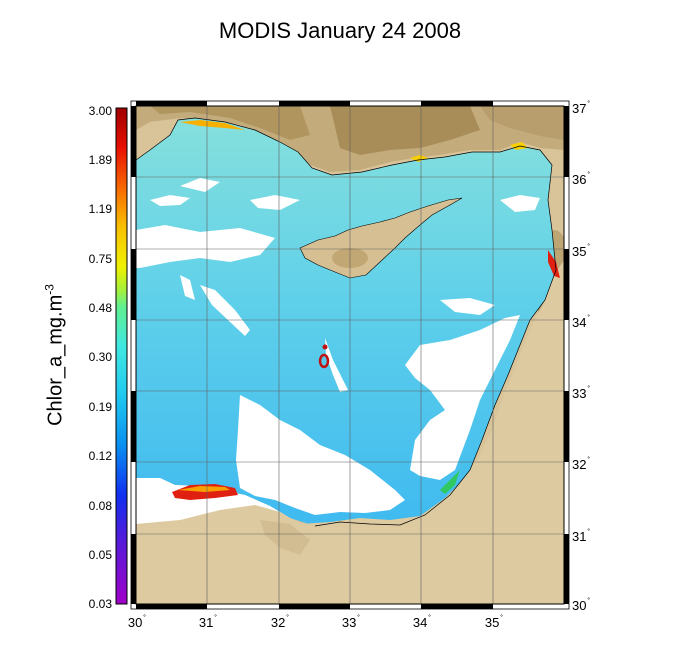 This screenshot has width=680, height=650. What do you see at coordinates (581, 179) in the screenshot?
I see `lat-label: 36˚` at bounding box center [581, 179].